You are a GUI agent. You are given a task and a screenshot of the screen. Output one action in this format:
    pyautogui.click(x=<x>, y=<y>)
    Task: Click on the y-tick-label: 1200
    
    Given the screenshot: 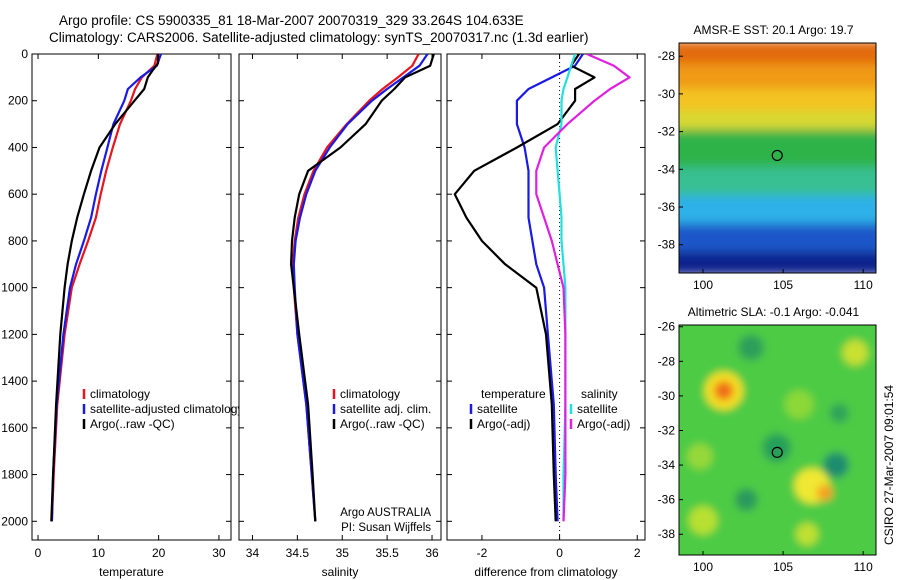 What is the action you would take?
    pyautogui.click(x=14, y=334)
    